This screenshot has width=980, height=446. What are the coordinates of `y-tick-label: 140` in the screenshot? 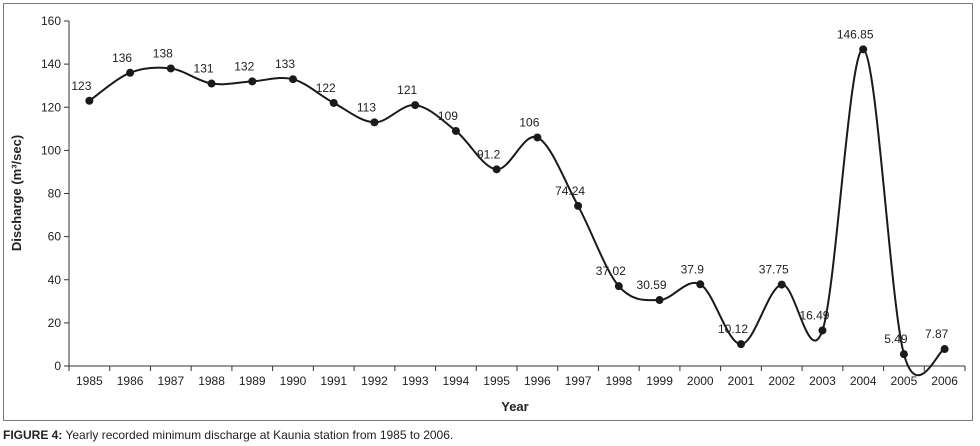 It's located at (51, 64).